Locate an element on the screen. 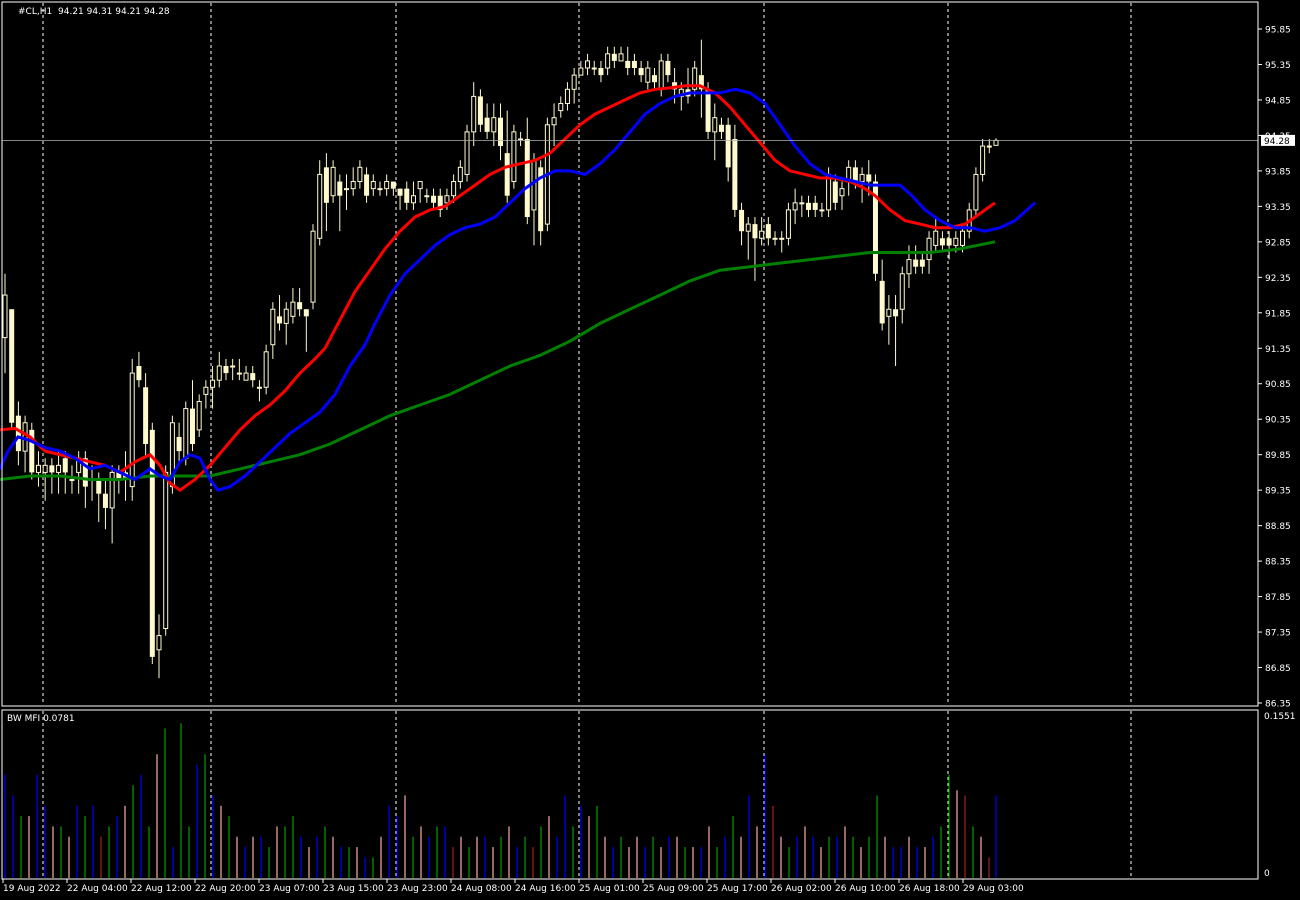 Image resolution: width=1300 pixels, height=900 pixels. y-tick-label: 91.85 is located at coordinates (1278, 314).